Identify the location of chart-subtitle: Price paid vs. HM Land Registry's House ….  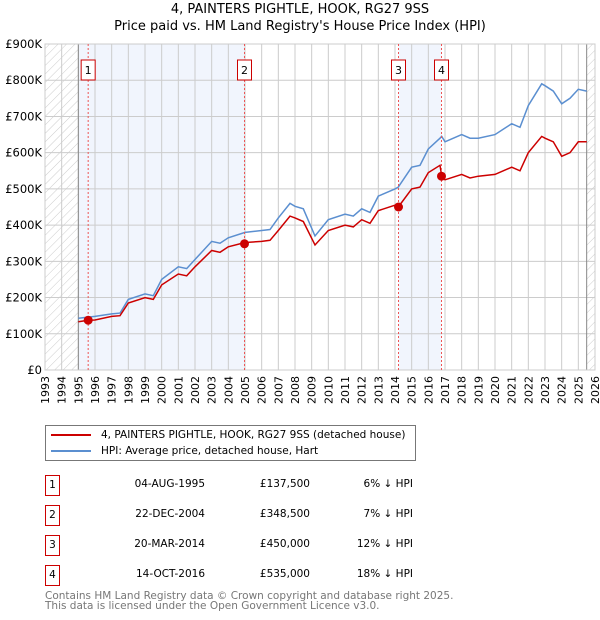
(300, 26).